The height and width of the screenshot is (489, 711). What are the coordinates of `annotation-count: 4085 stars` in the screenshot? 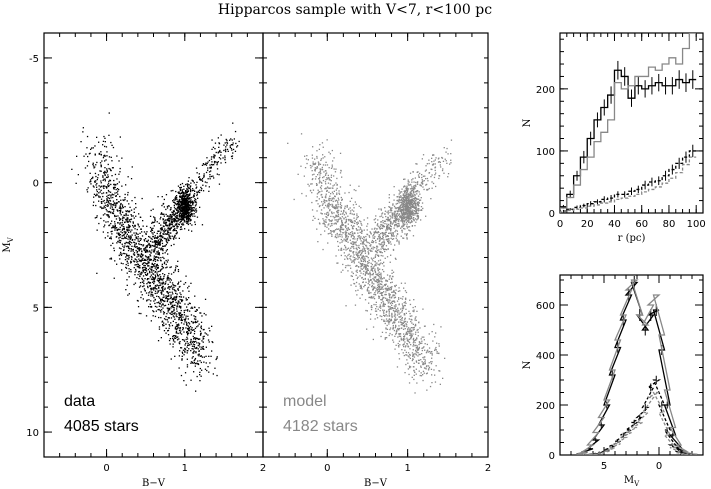 It's located at (101, 426).